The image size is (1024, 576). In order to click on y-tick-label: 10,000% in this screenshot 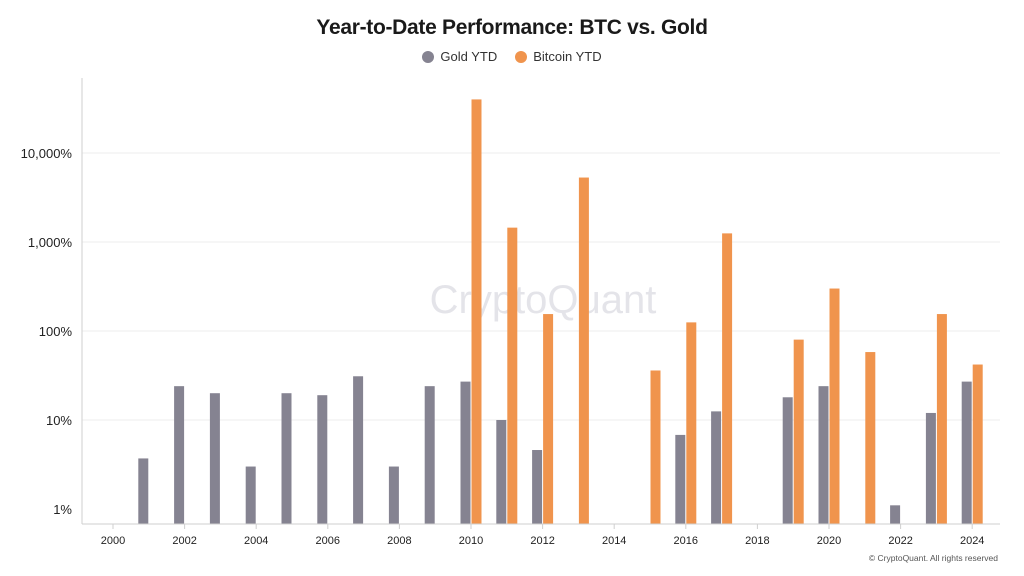, I will do `click(47, 153)`.